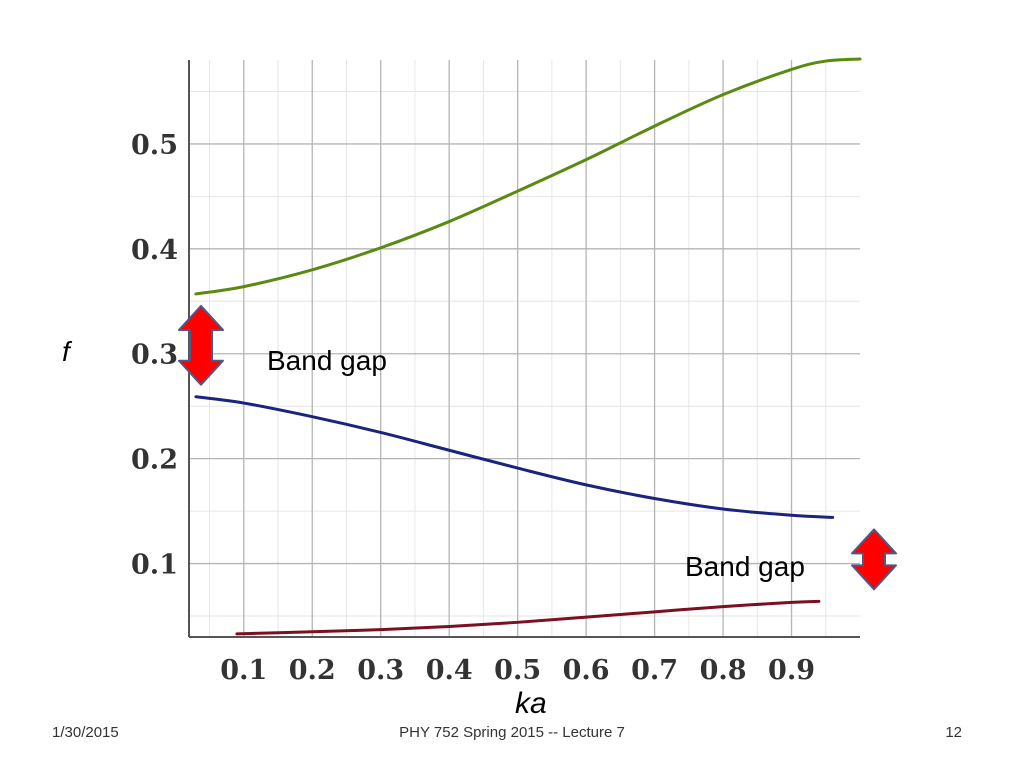  I want to click on x-tick-label: 0.7, so click(654, 670).